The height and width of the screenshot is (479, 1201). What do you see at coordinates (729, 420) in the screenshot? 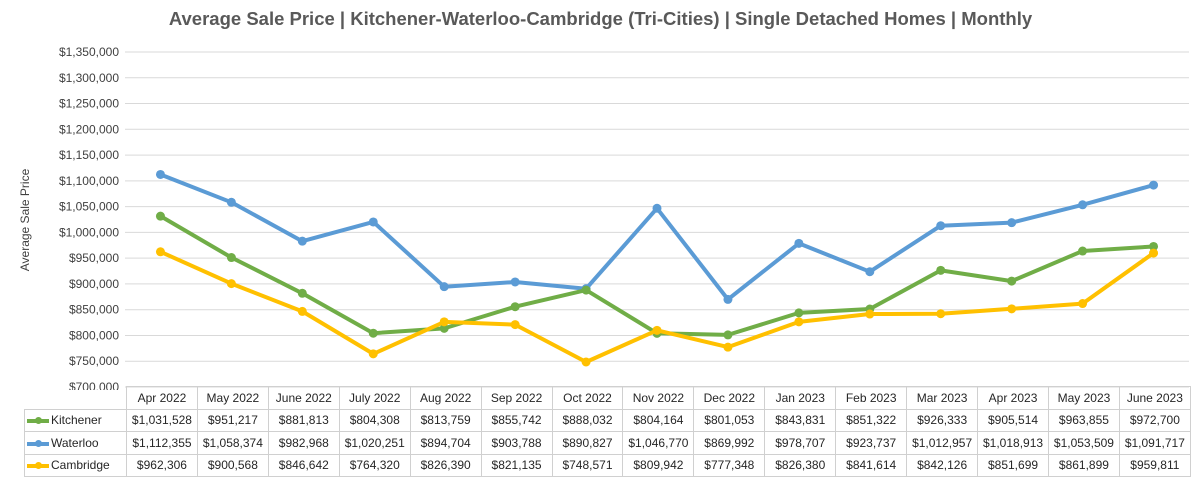
I see `data-label: $801,053` at bounding box center [729, 420].